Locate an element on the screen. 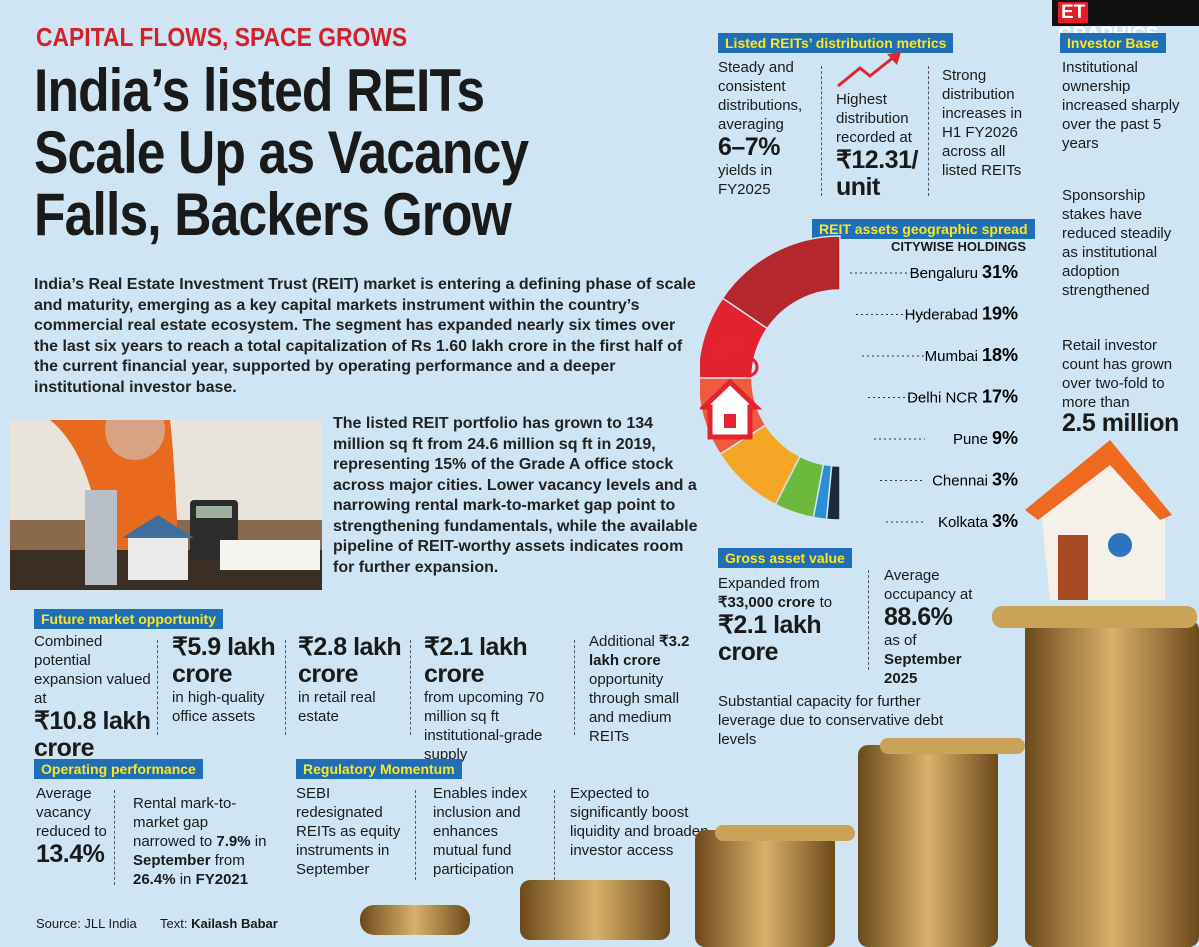 Image resolution: width=1199 pixels, height=947 pixels. credit-label: Text: is located at coordinates (174, 923).